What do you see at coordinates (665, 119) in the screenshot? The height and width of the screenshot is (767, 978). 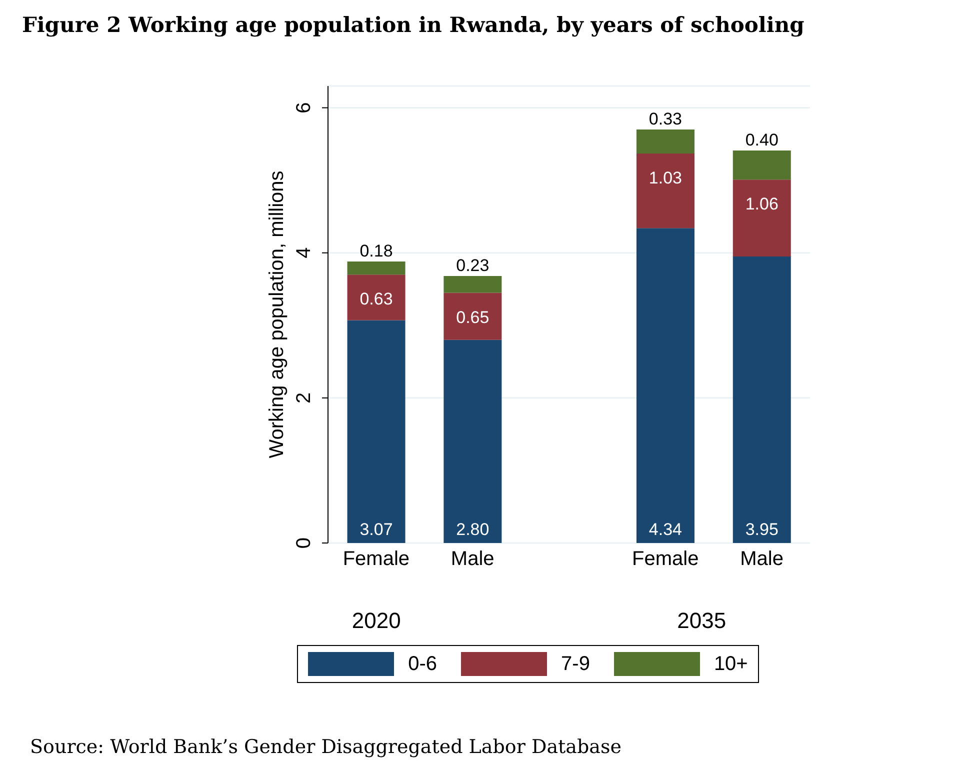 I see `data-label: 0.33` at bounding box center [665, 119].